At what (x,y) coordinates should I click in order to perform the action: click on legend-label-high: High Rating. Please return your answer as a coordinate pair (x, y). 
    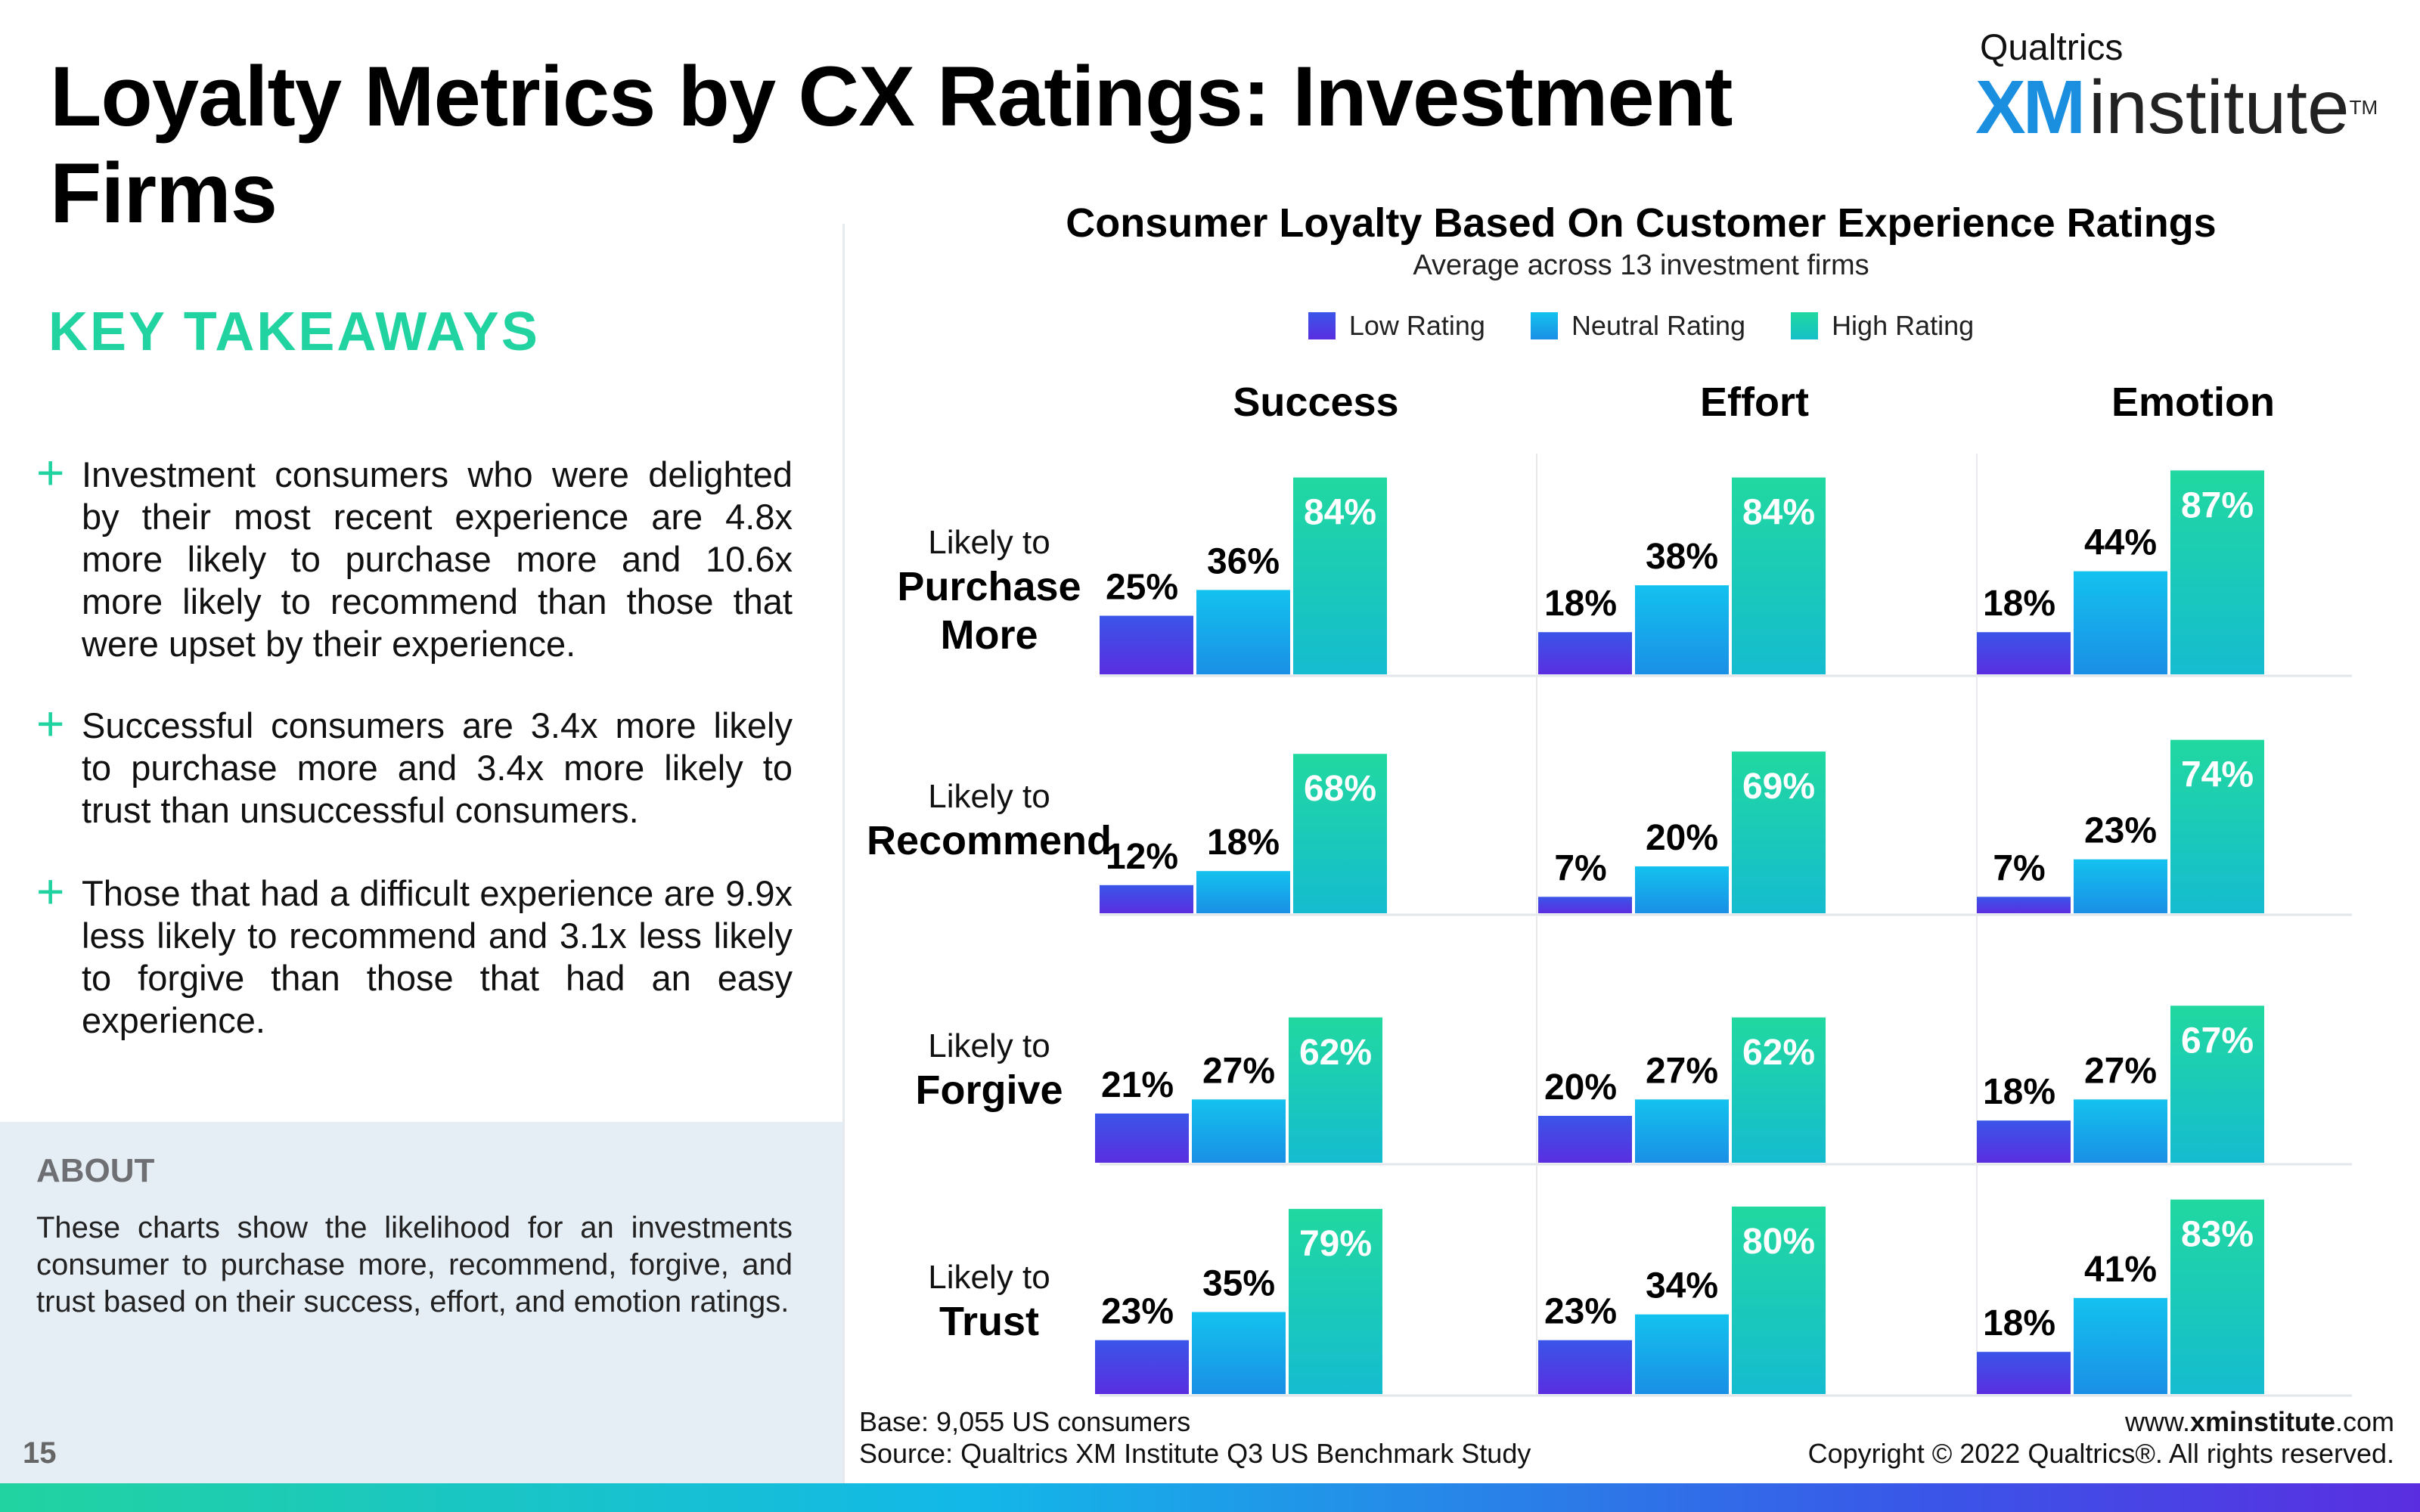
    Looking at the image, I should click on (1903, 325).